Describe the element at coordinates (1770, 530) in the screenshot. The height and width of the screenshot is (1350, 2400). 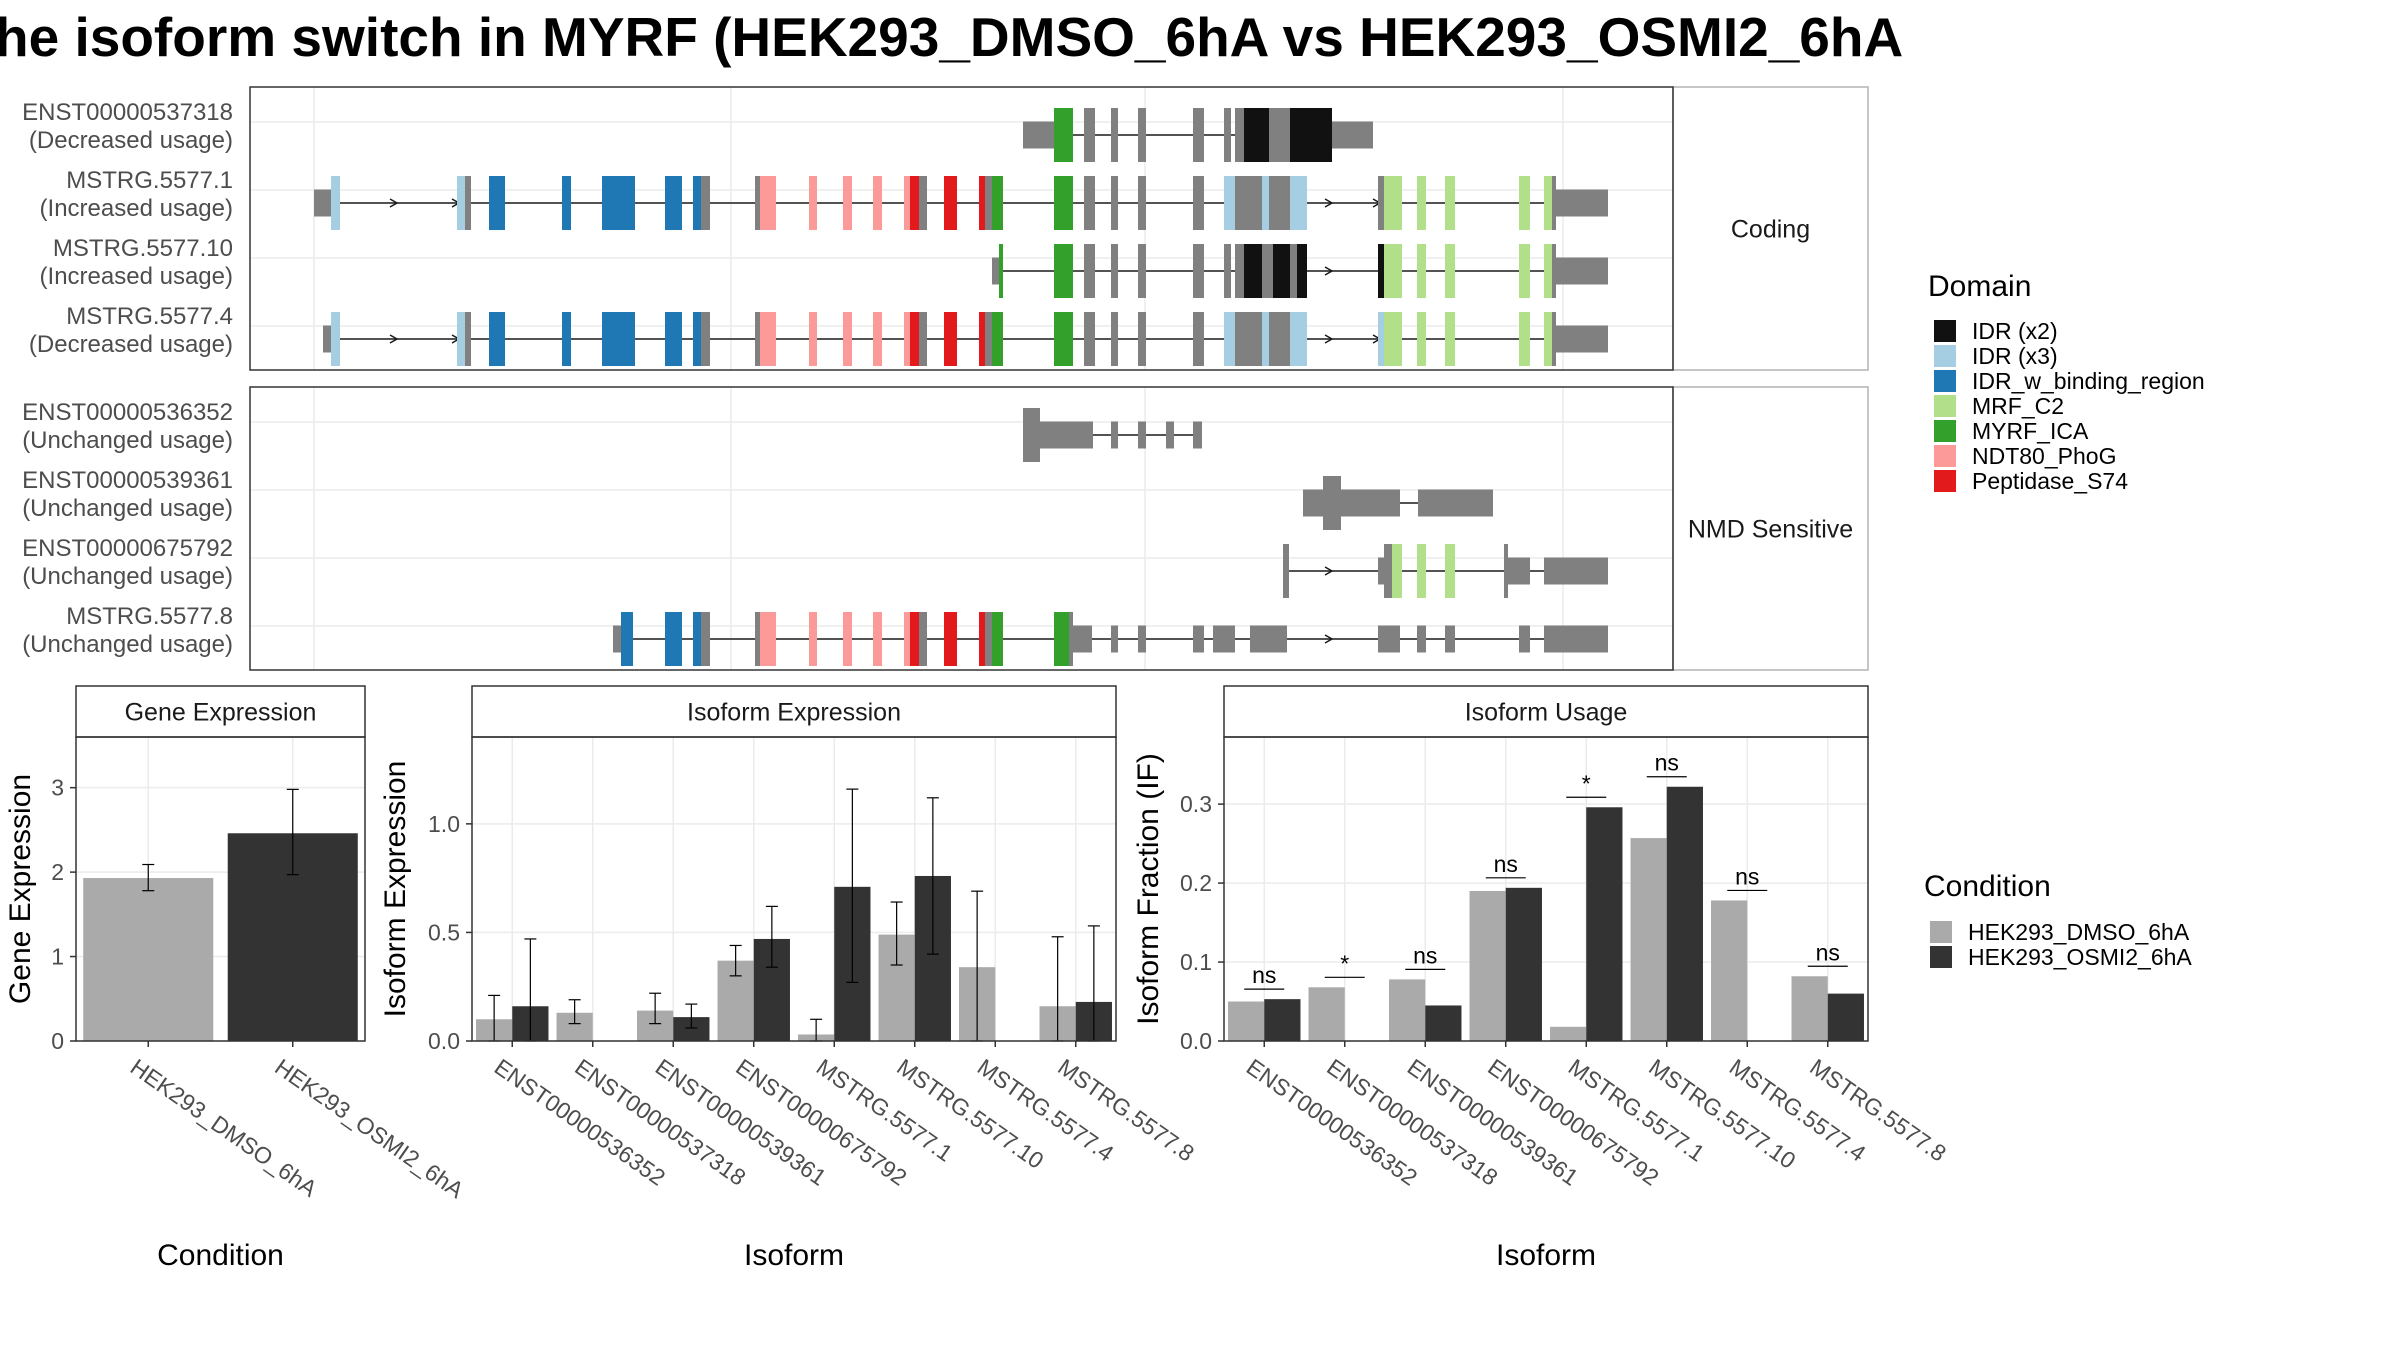
I see `panel-strip-label: NMD Sensitive` at that location.